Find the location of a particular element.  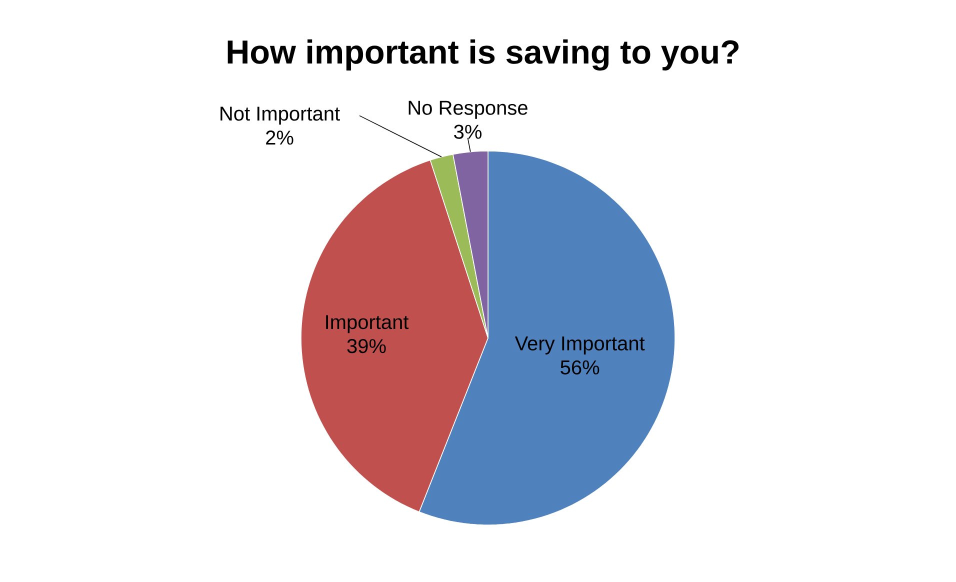

slice-label: No Response is located at coordinates (468, 109).